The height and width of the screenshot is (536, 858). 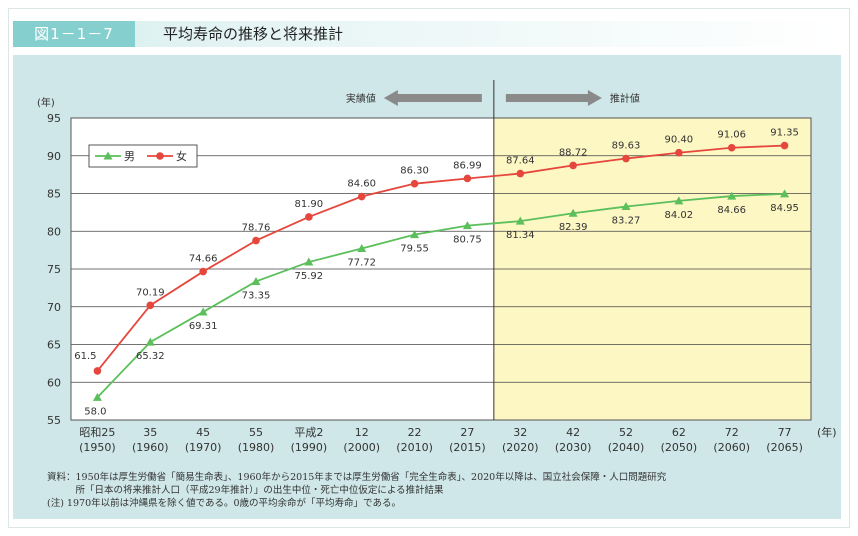 What do you see at coordinates (95, 411) in the screenshot?
I see `series-0-label-0: 58.0` at bounding box center [95, 411].